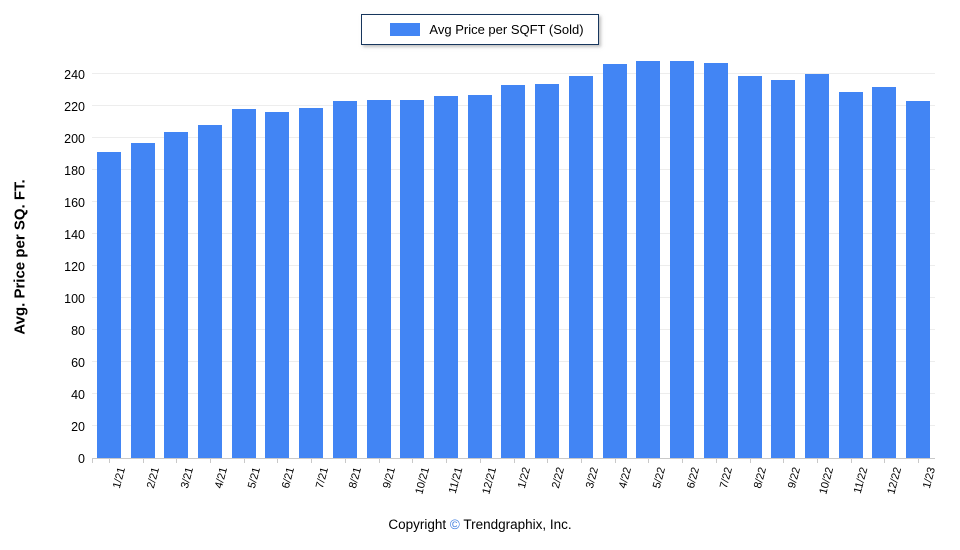  I want to click on bar-slot-7/22, so click(716, 256).